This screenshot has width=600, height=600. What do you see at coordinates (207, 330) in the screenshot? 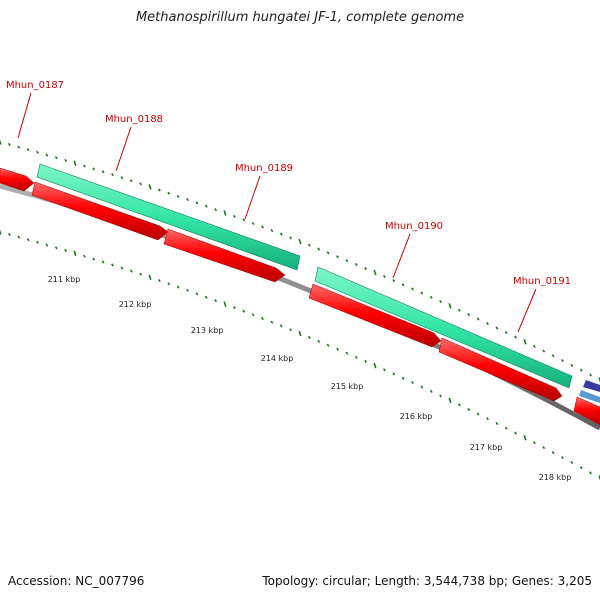
I see `scale-label-213: 213 kbp` at bounding box center [207, 330].